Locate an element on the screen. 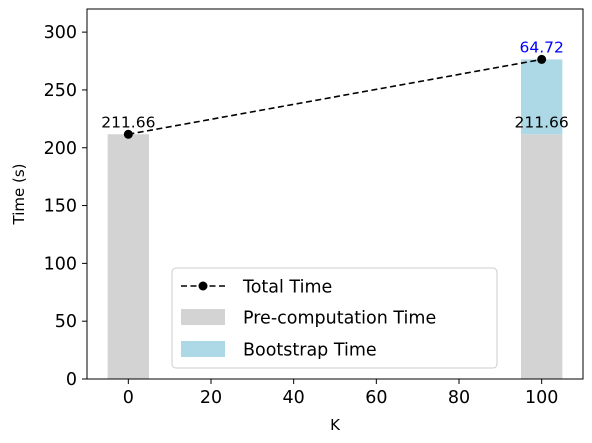 This screenshot has width=592, height=443. x-tick-label-40: 40 is located at coordinates (294, 398).